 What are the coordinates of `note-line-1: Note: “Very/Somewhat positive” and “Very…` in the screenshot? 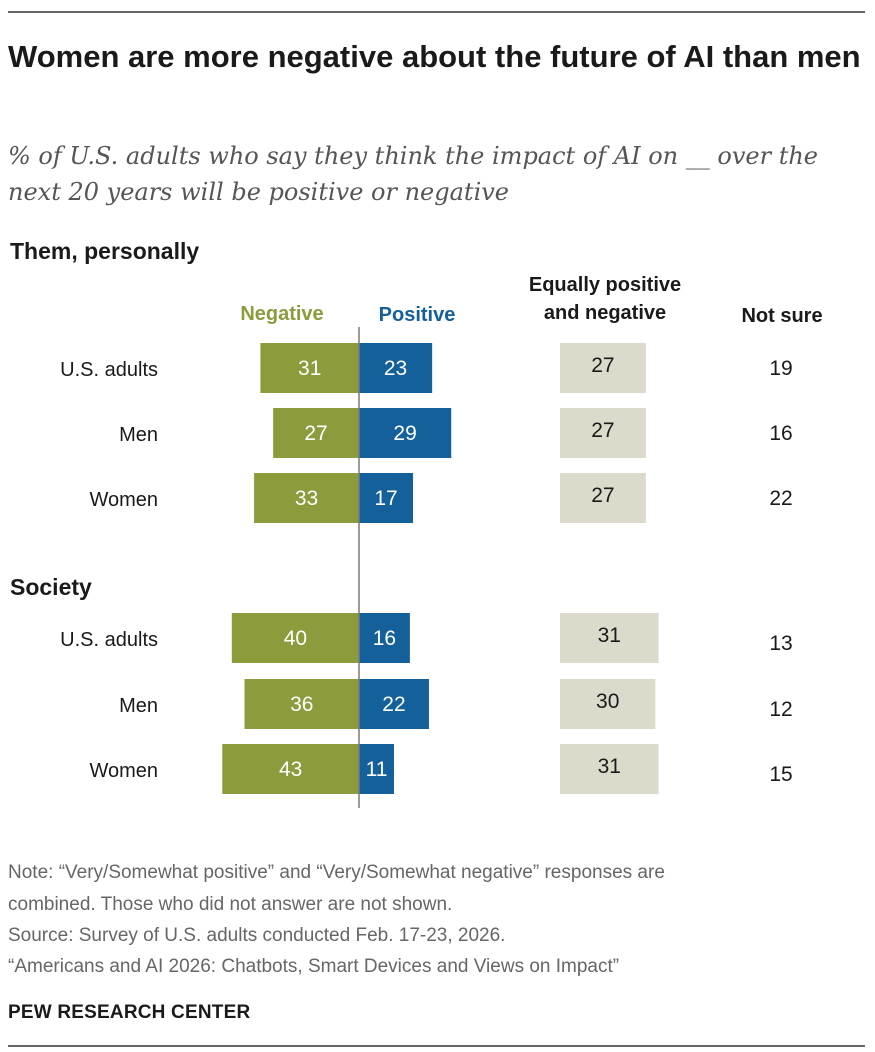 It's located at (336, 872).